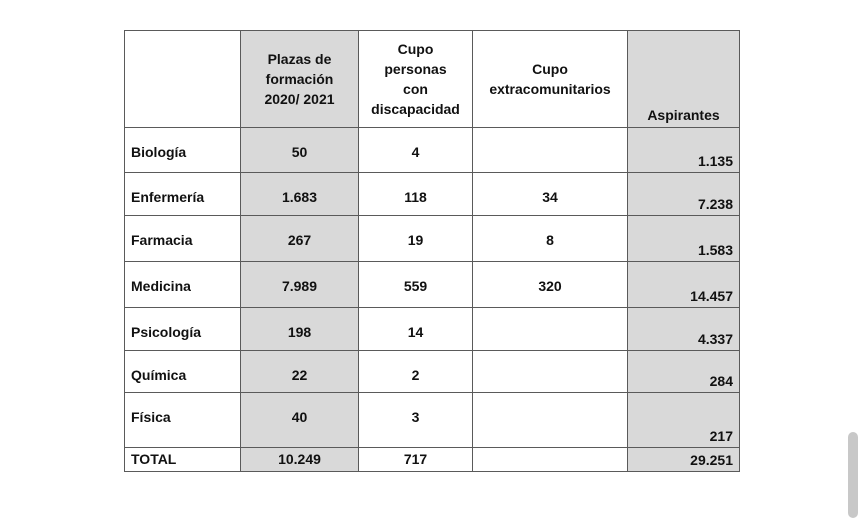 This screenshot has height=518, width=866. Describe the element at coordinates (550, 79) in the screenshot. I see `header-cell: Cupo extracomunitarios` at that location.